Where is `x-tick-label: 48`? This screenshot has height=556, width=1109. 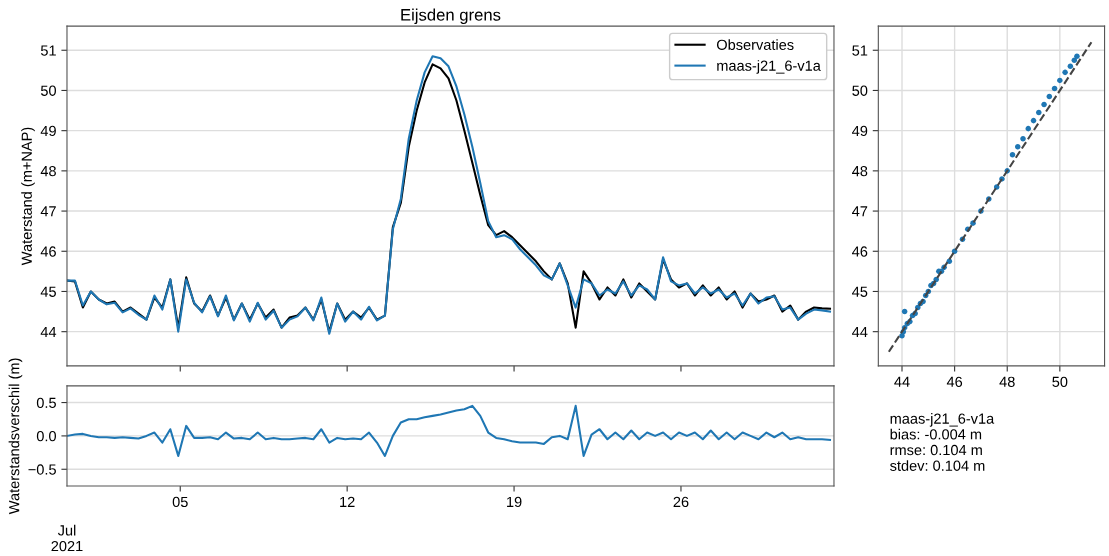 x-tick-label: 48 is located at coordinates (1007, 381).